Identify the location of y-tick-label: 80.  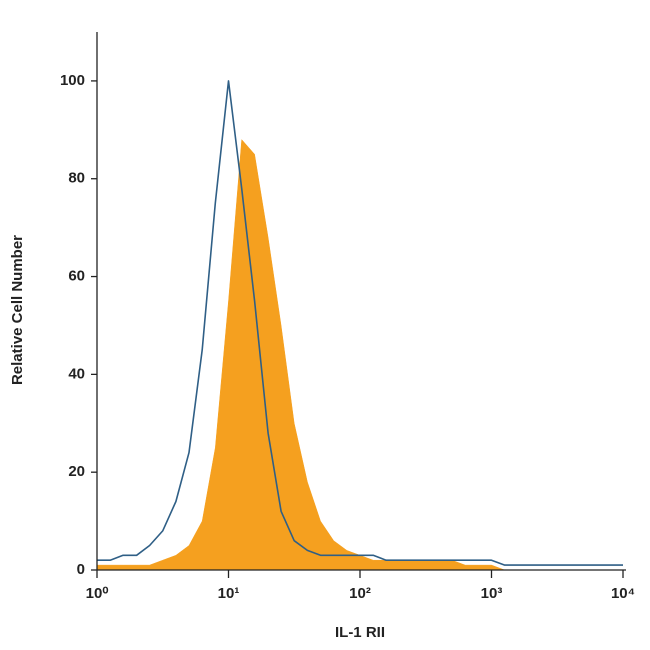
(76, 178).